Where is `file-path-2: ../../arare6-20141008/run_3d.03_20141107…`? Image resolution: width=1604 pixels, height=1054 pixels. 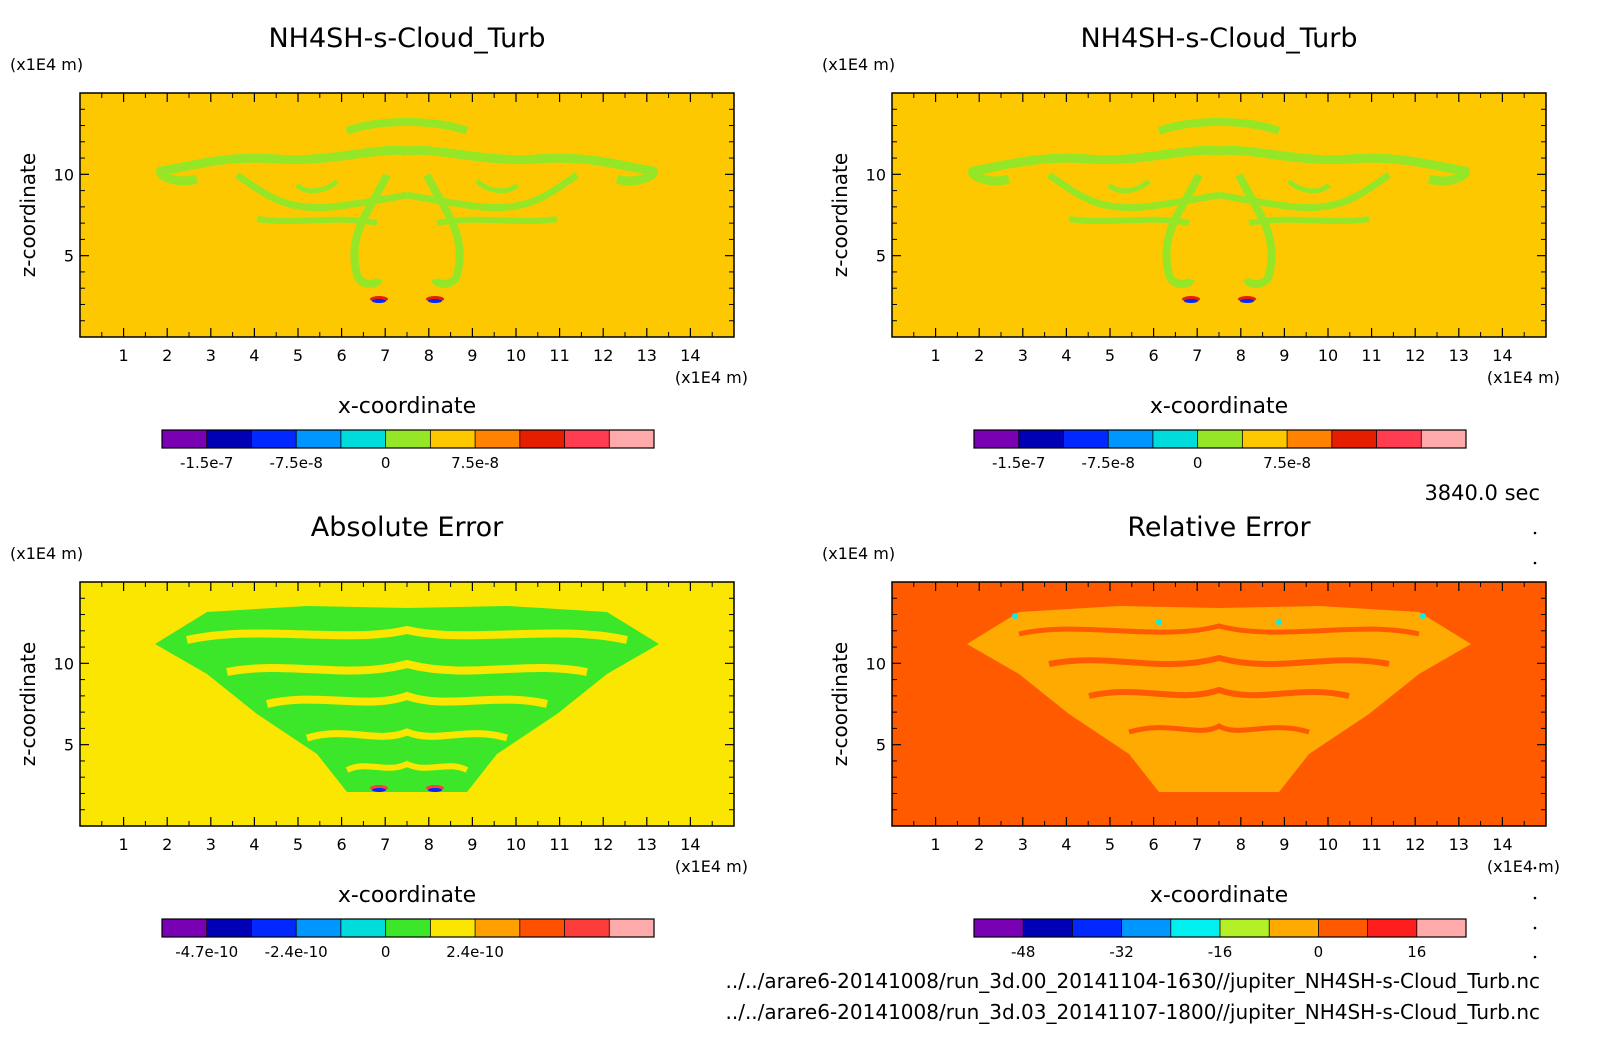
file-path-2: ../../arare6-20141008/run_3d.03_20141107… is located at coordinates (1133, 1012).